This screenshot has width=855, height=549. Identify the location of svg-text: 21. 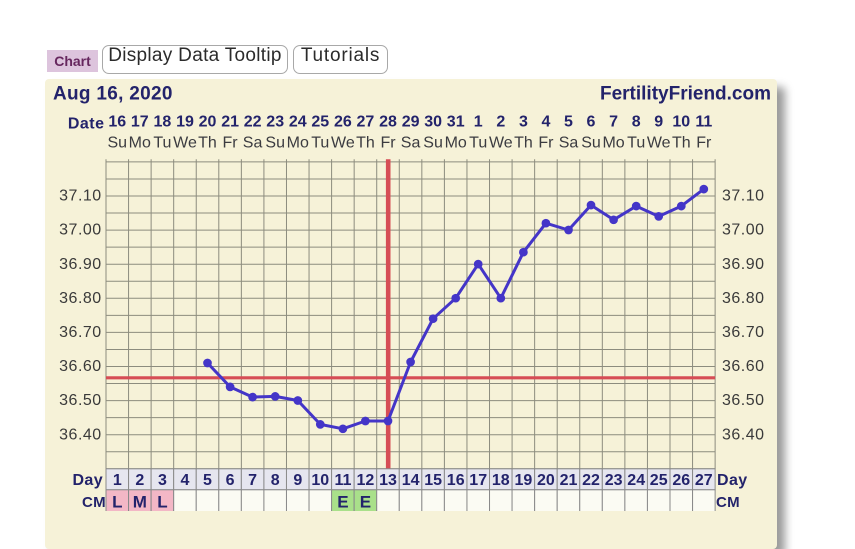
(230, 122).